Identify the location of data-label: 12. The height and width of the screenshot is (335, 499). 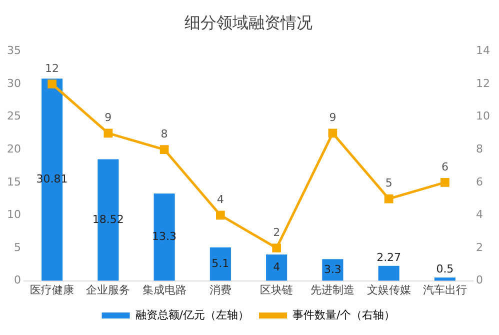
(52, 68).